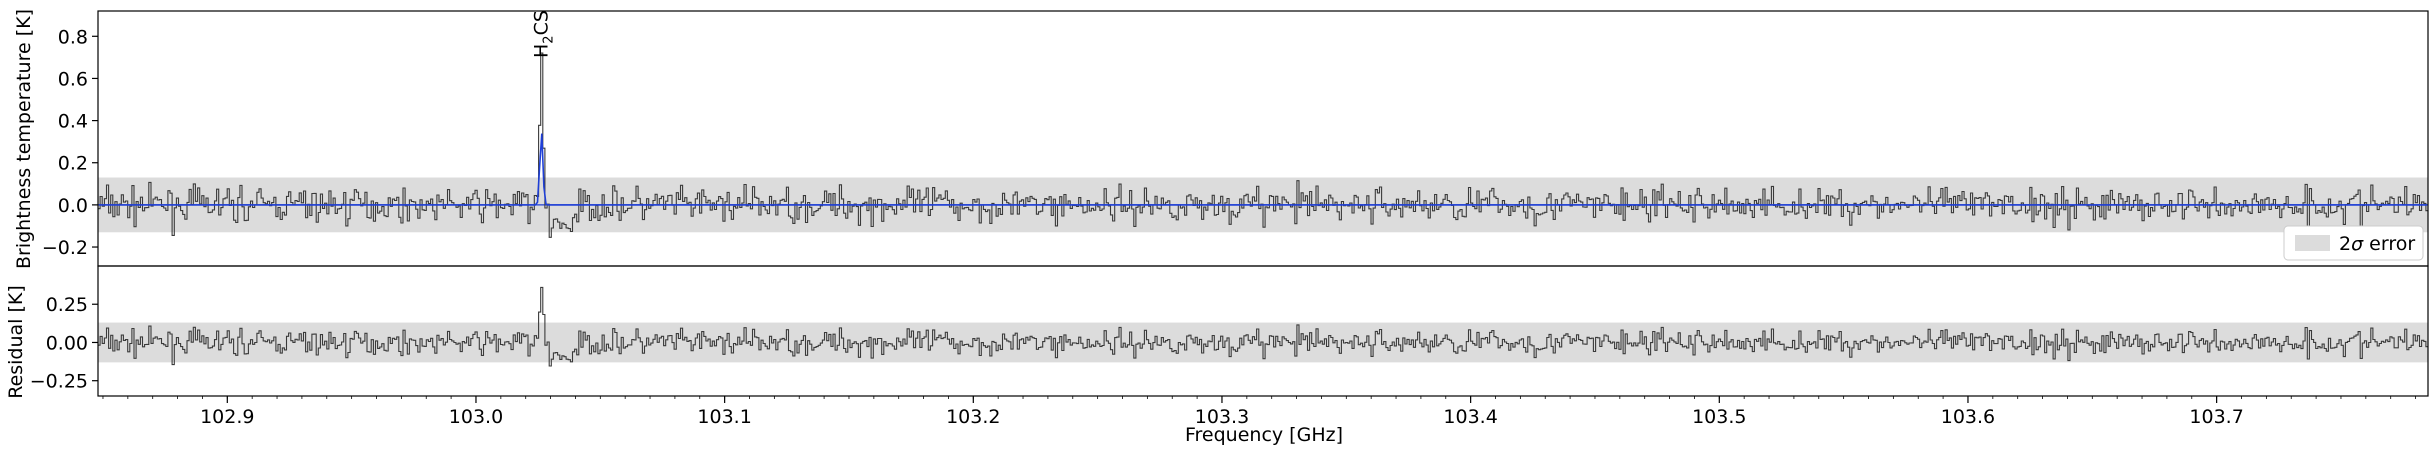 The image size is (2433, 456). What do you see at coordinates (73, 37) in the screenshot?
I see `top-y-tick-label: 0.8` at bounding box center [73, 37].